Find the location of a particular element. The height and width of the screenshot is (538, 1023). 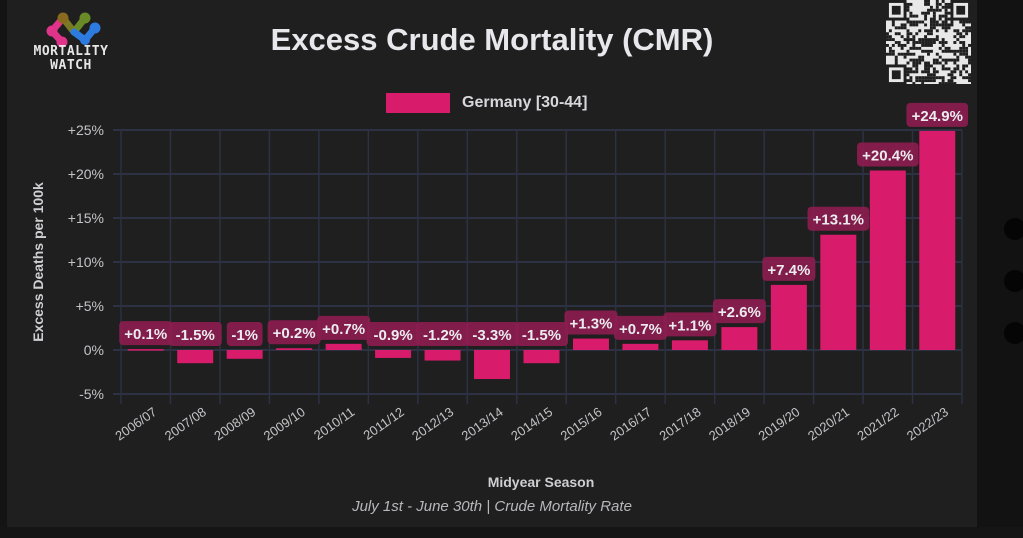

data-label: +24.9% is located at coordinates (937, 116).